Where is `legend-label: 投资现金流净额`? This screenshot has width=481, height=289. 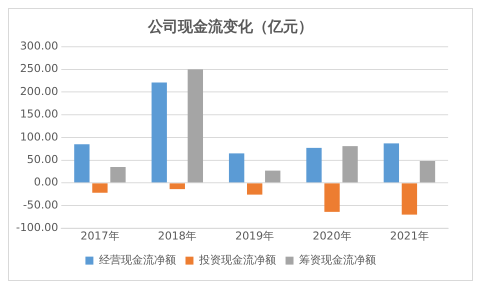 legend-label: 投资现金流净额 is located at coordinates (237, 259).